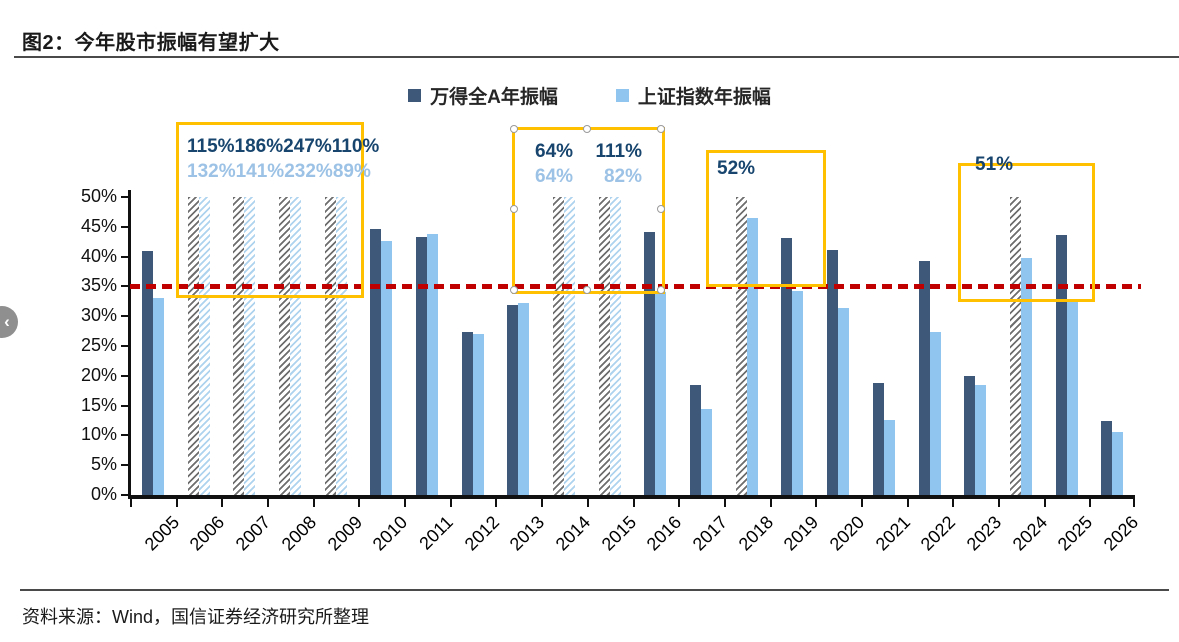 This screenshot has height=642, width=1179. I want to click on y-axis-label: 40%, so click(98, 255).